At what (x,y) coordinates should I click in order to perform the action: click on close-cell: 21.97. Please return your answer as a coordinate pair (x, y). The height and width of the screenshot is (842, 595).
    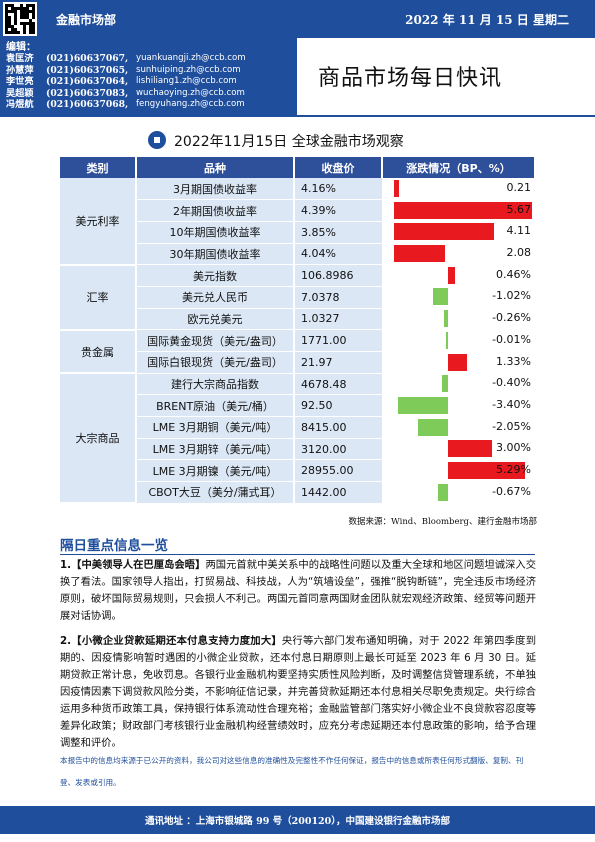
    Looking at the image, I should click on (337, 362).